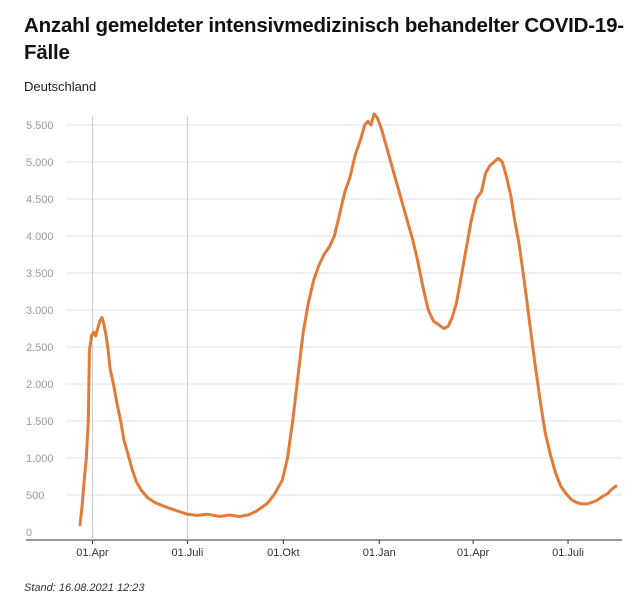 The height and width of the screenshot is (603, 643). What do you see at coordinates (140, 328) in the screenshot?
I see `marker-layer` at bounding box center [140, 328].